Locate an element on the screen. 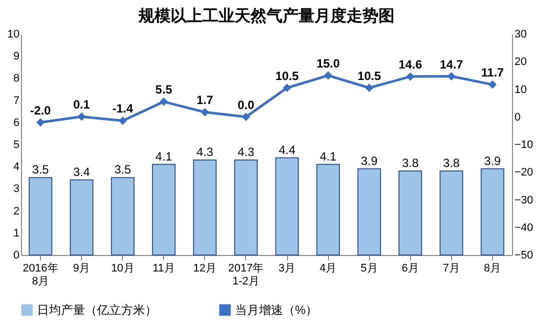  y-tick-label: 5 is located at coordinates (16, 145).